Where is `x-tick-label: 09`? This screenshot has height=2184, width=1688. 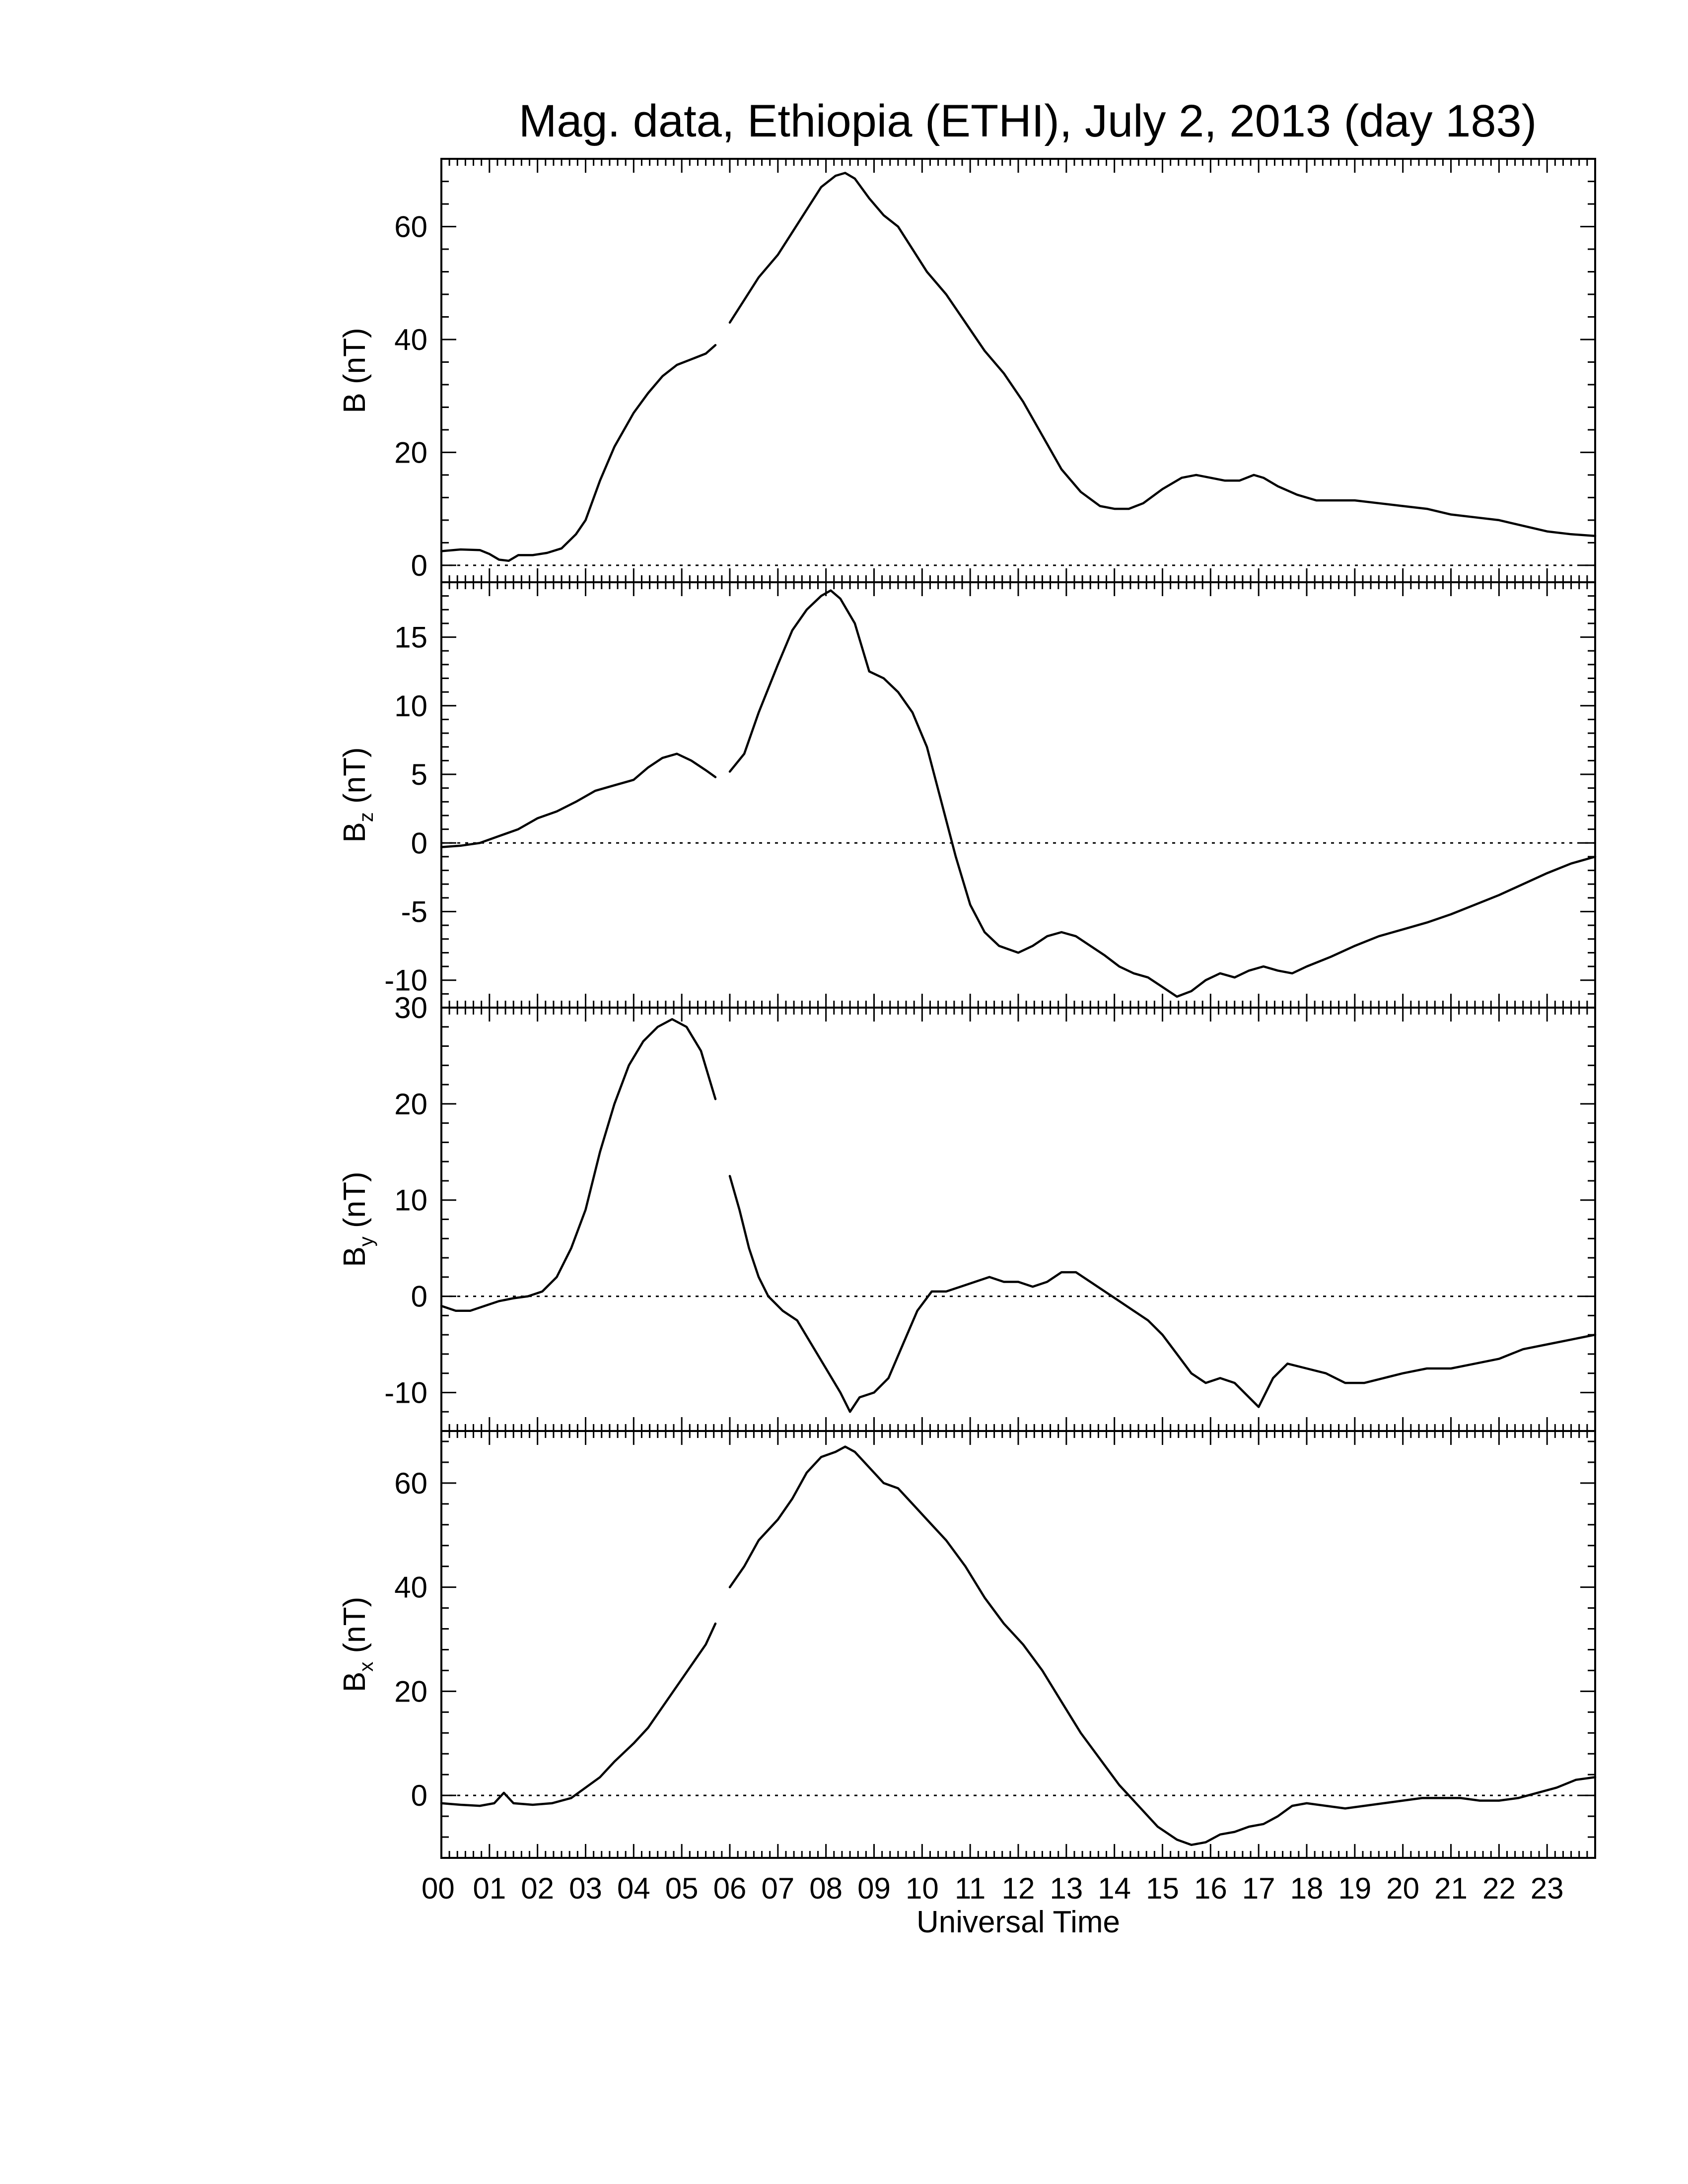 x-tick-label: 09 is located at coordinates (874, 1888).